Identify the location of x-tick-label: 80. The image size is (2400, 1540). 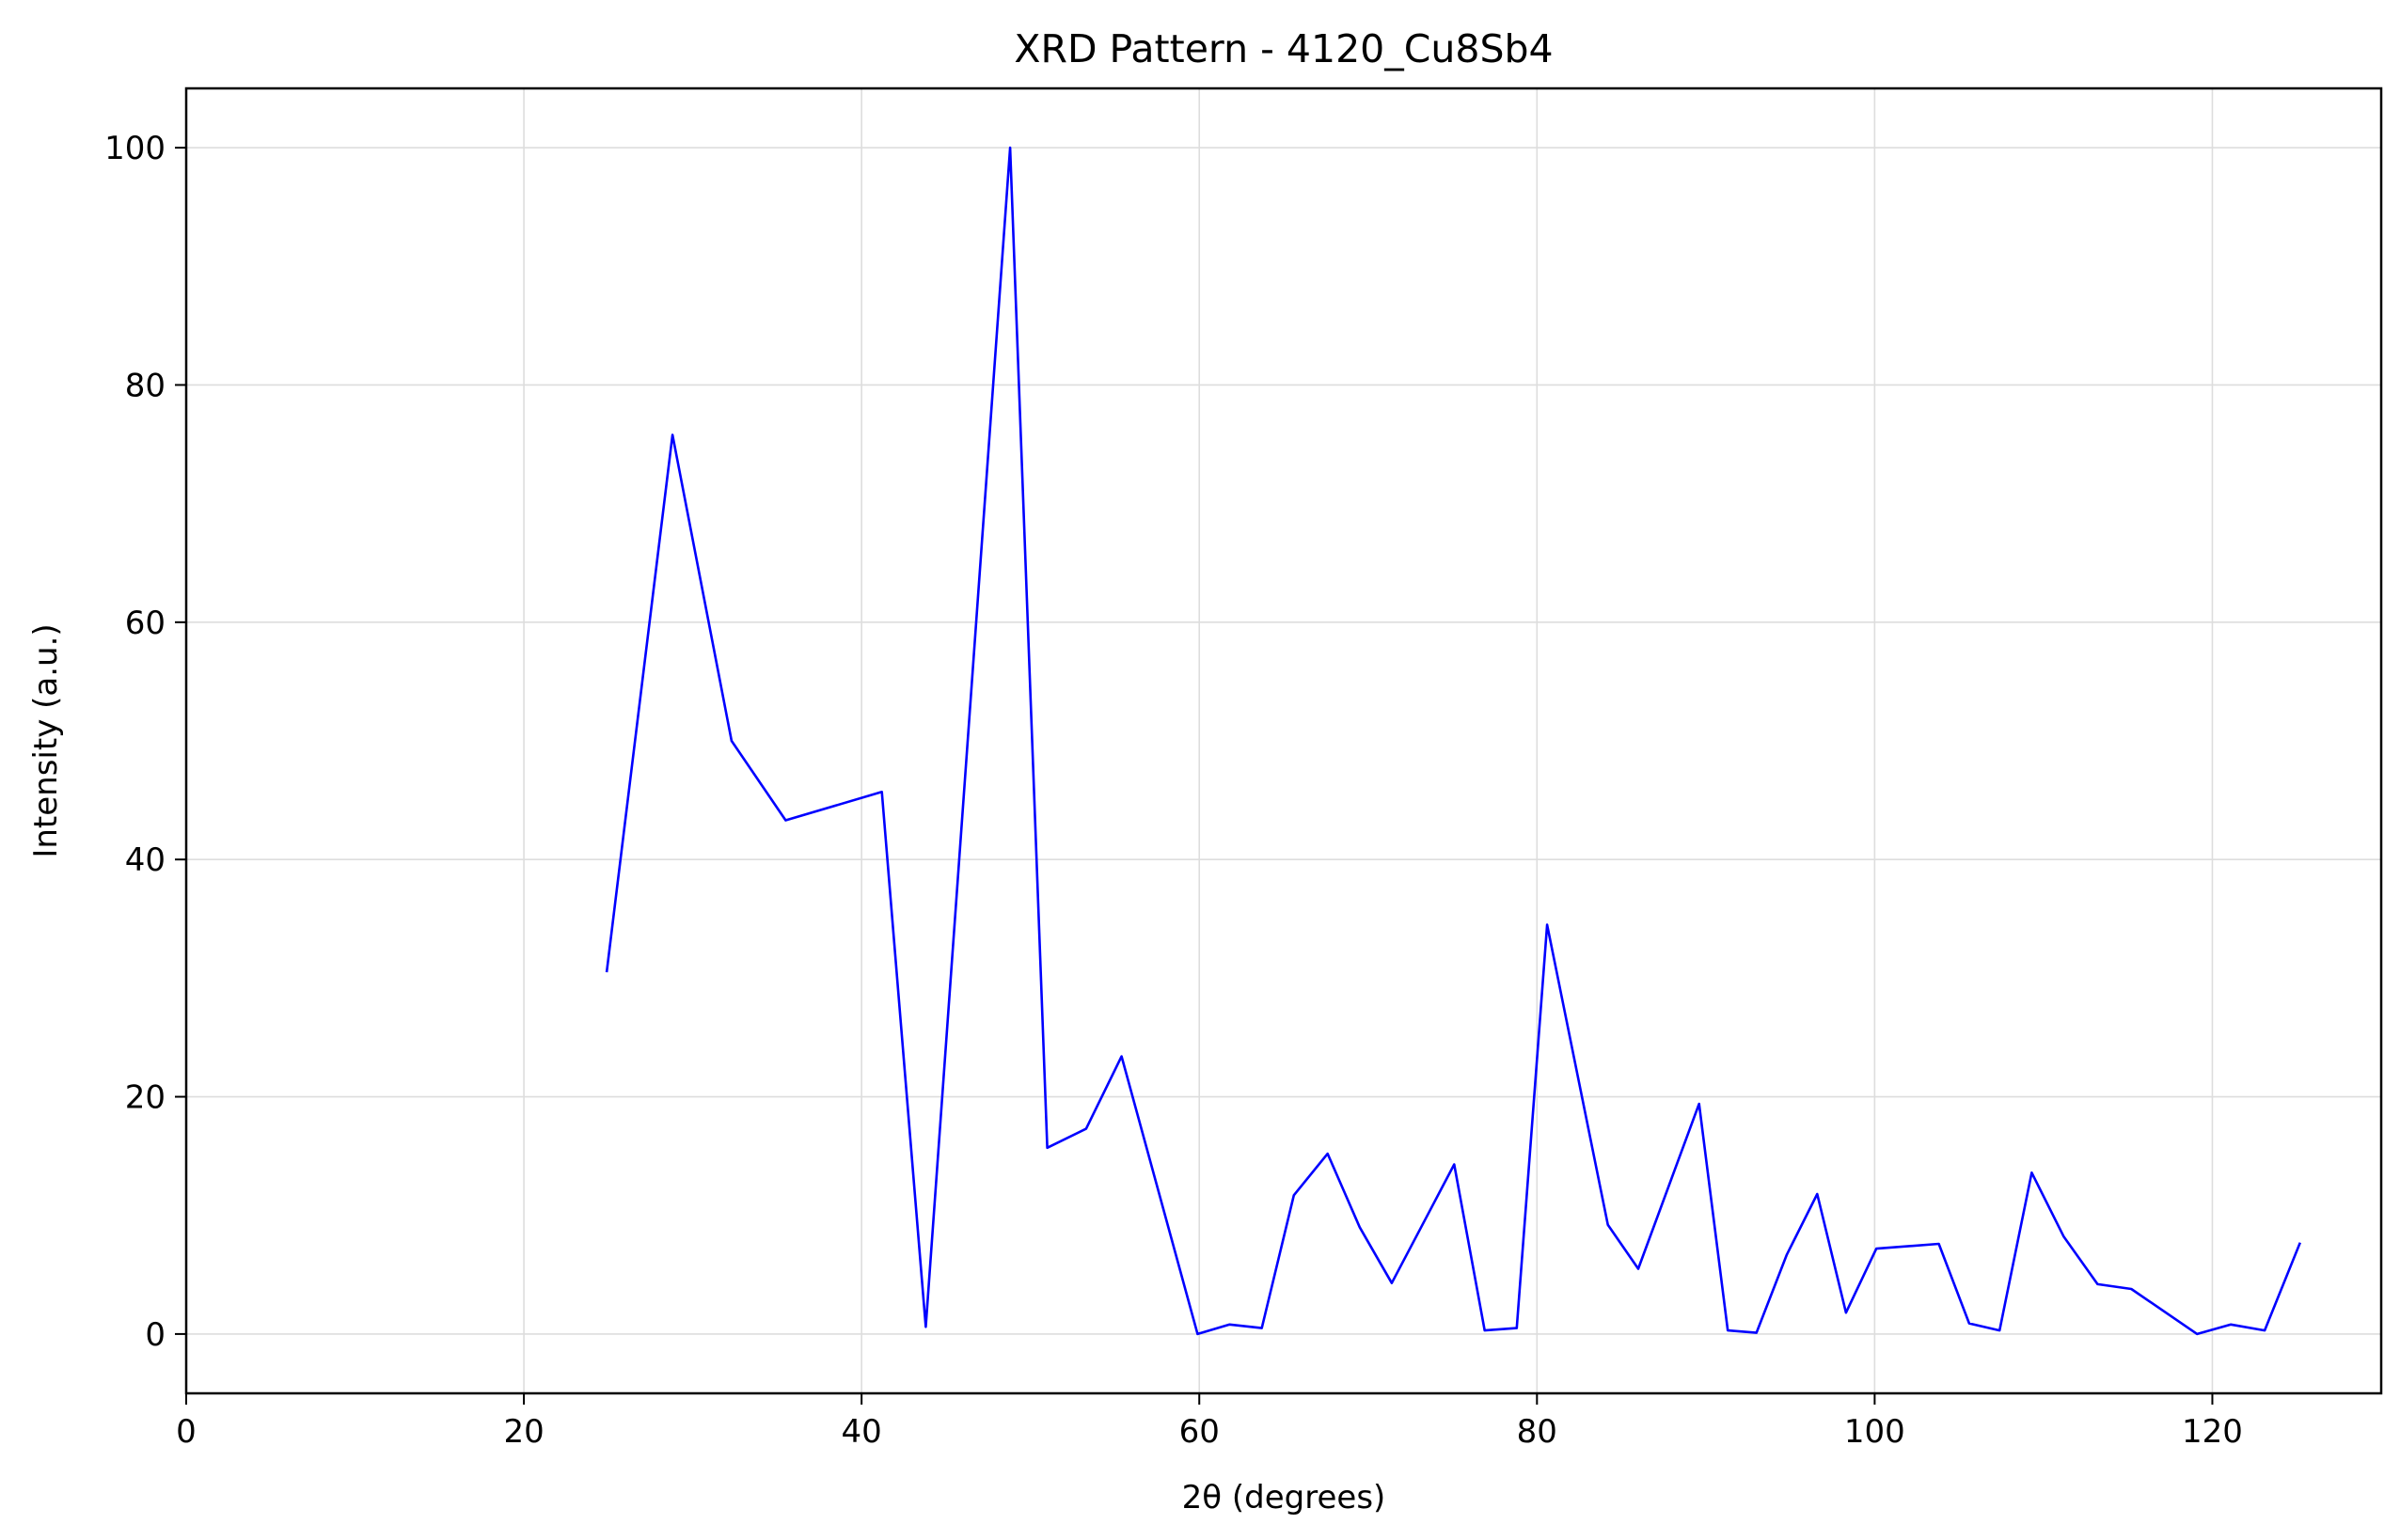
(1537, 1432).